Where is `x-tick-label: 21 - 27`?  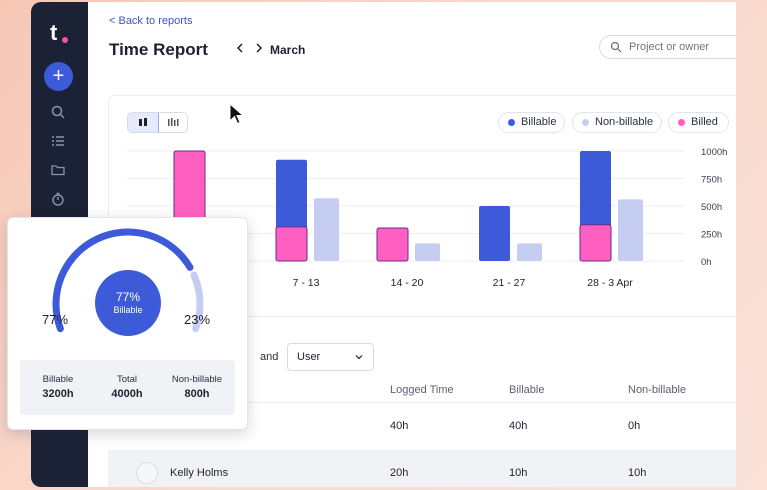
x-tick-label: 21 - 27 is located at coordinates (509, 283).